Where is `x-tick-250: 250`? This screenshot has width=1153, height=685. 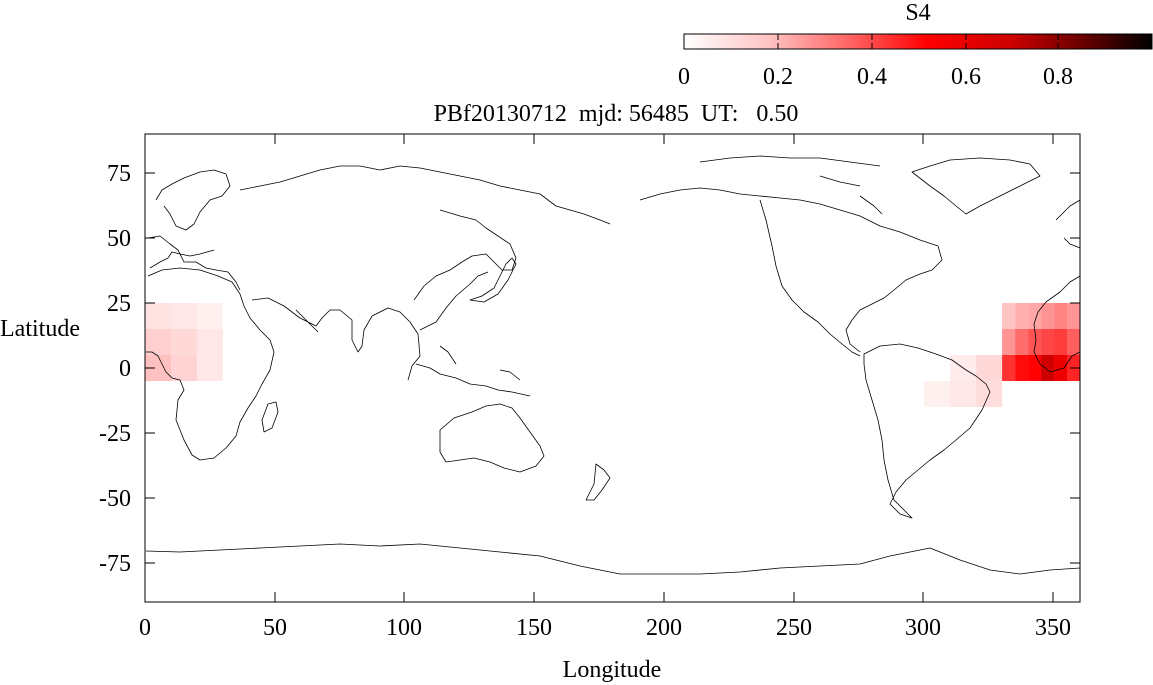 x-tick-250: 250 is located at coordinates (794, 628).